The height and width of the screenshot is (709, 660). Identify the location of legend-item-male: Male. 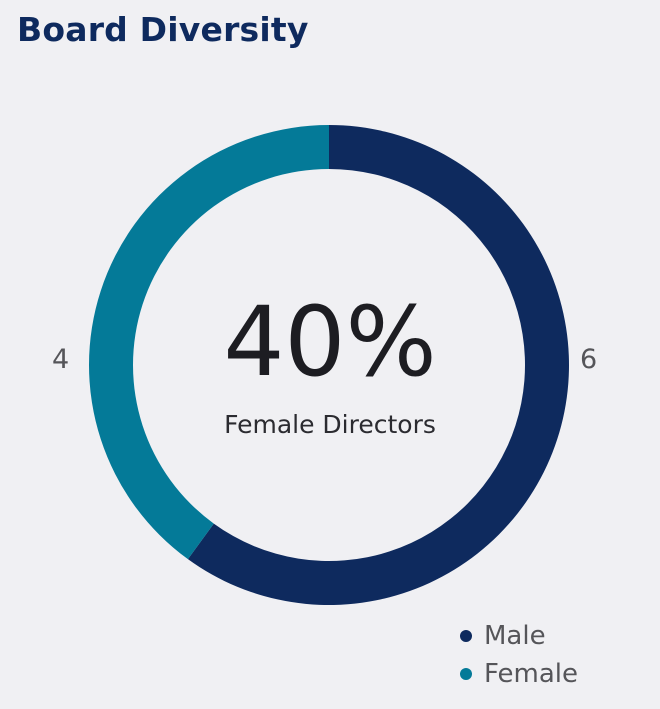
(519, 636).